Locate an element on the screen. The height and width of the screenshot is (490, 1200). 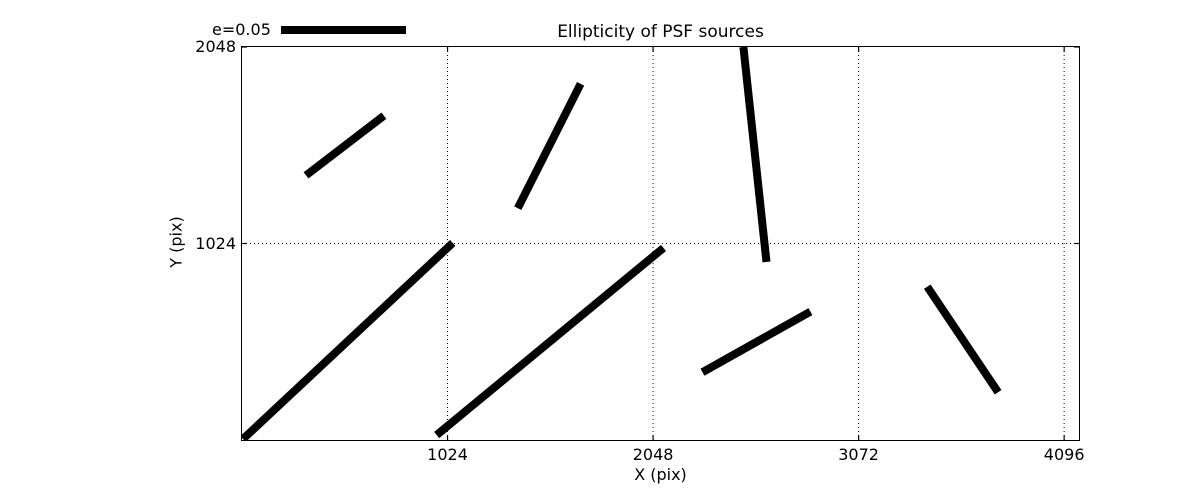
x-tick-label-1024: 1024 is located at coordinates (447, 454).